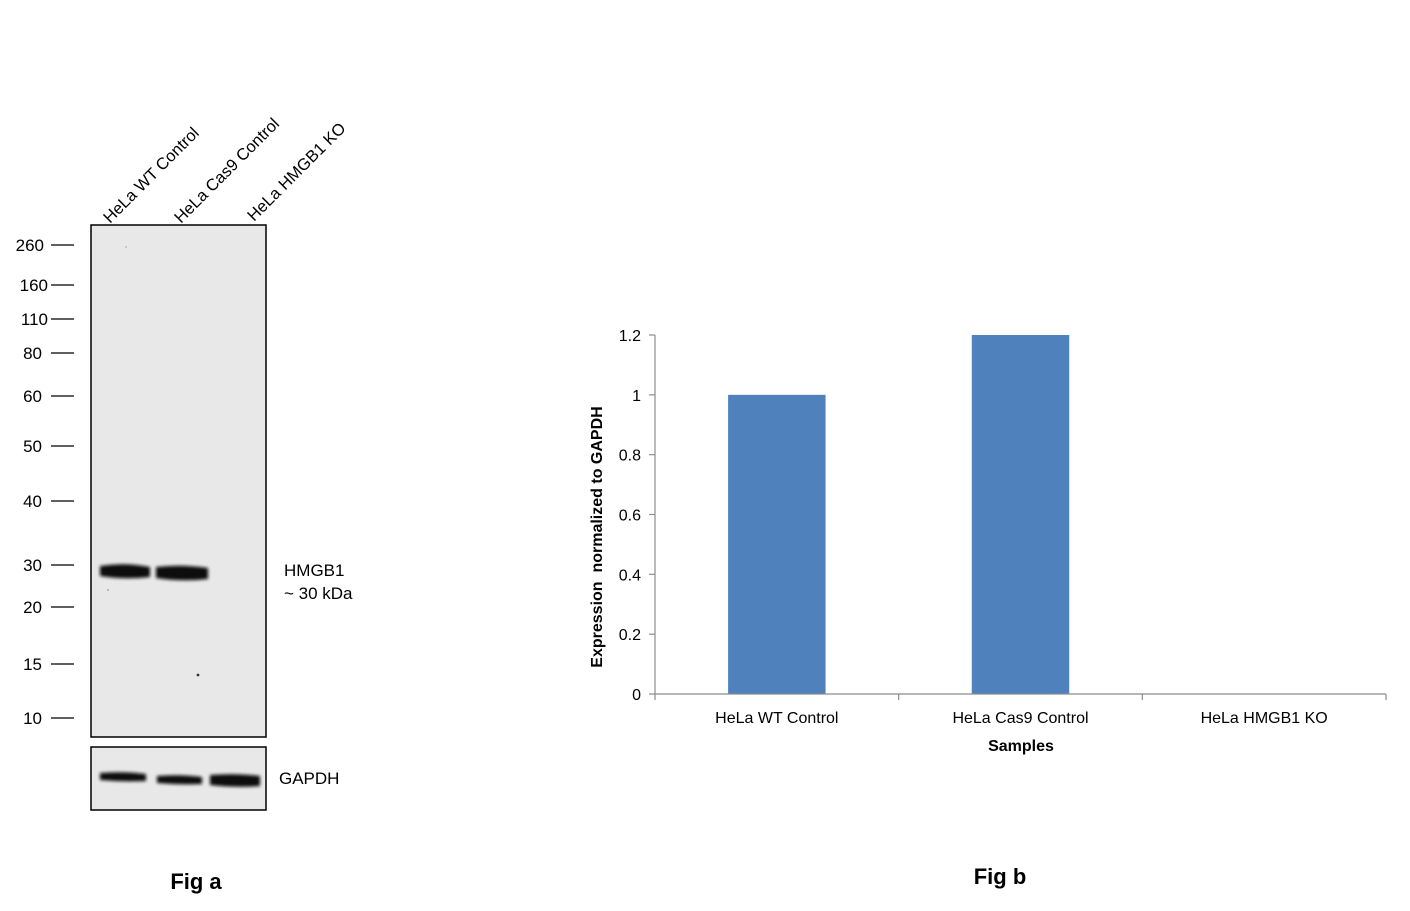 This screenshot has width=1410, height=911. I want to click on mw-marker-label: 60, so click(32, 396).